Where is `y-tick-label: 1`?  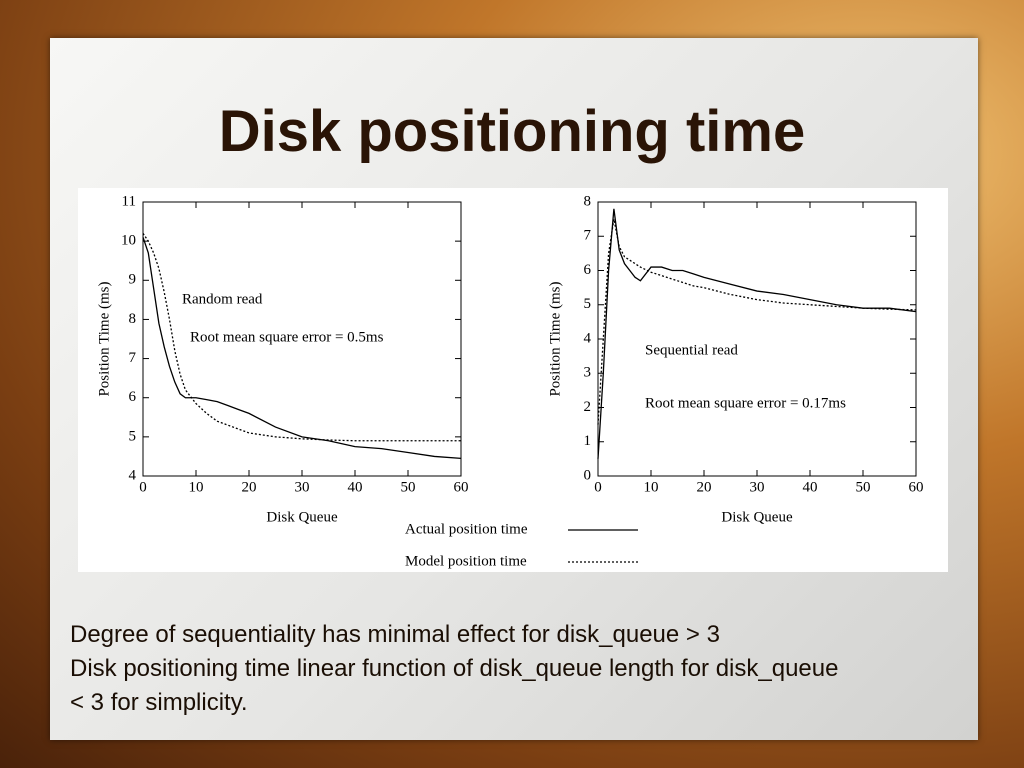 y-tick-label: 1 is located at coordinates (588, 441).